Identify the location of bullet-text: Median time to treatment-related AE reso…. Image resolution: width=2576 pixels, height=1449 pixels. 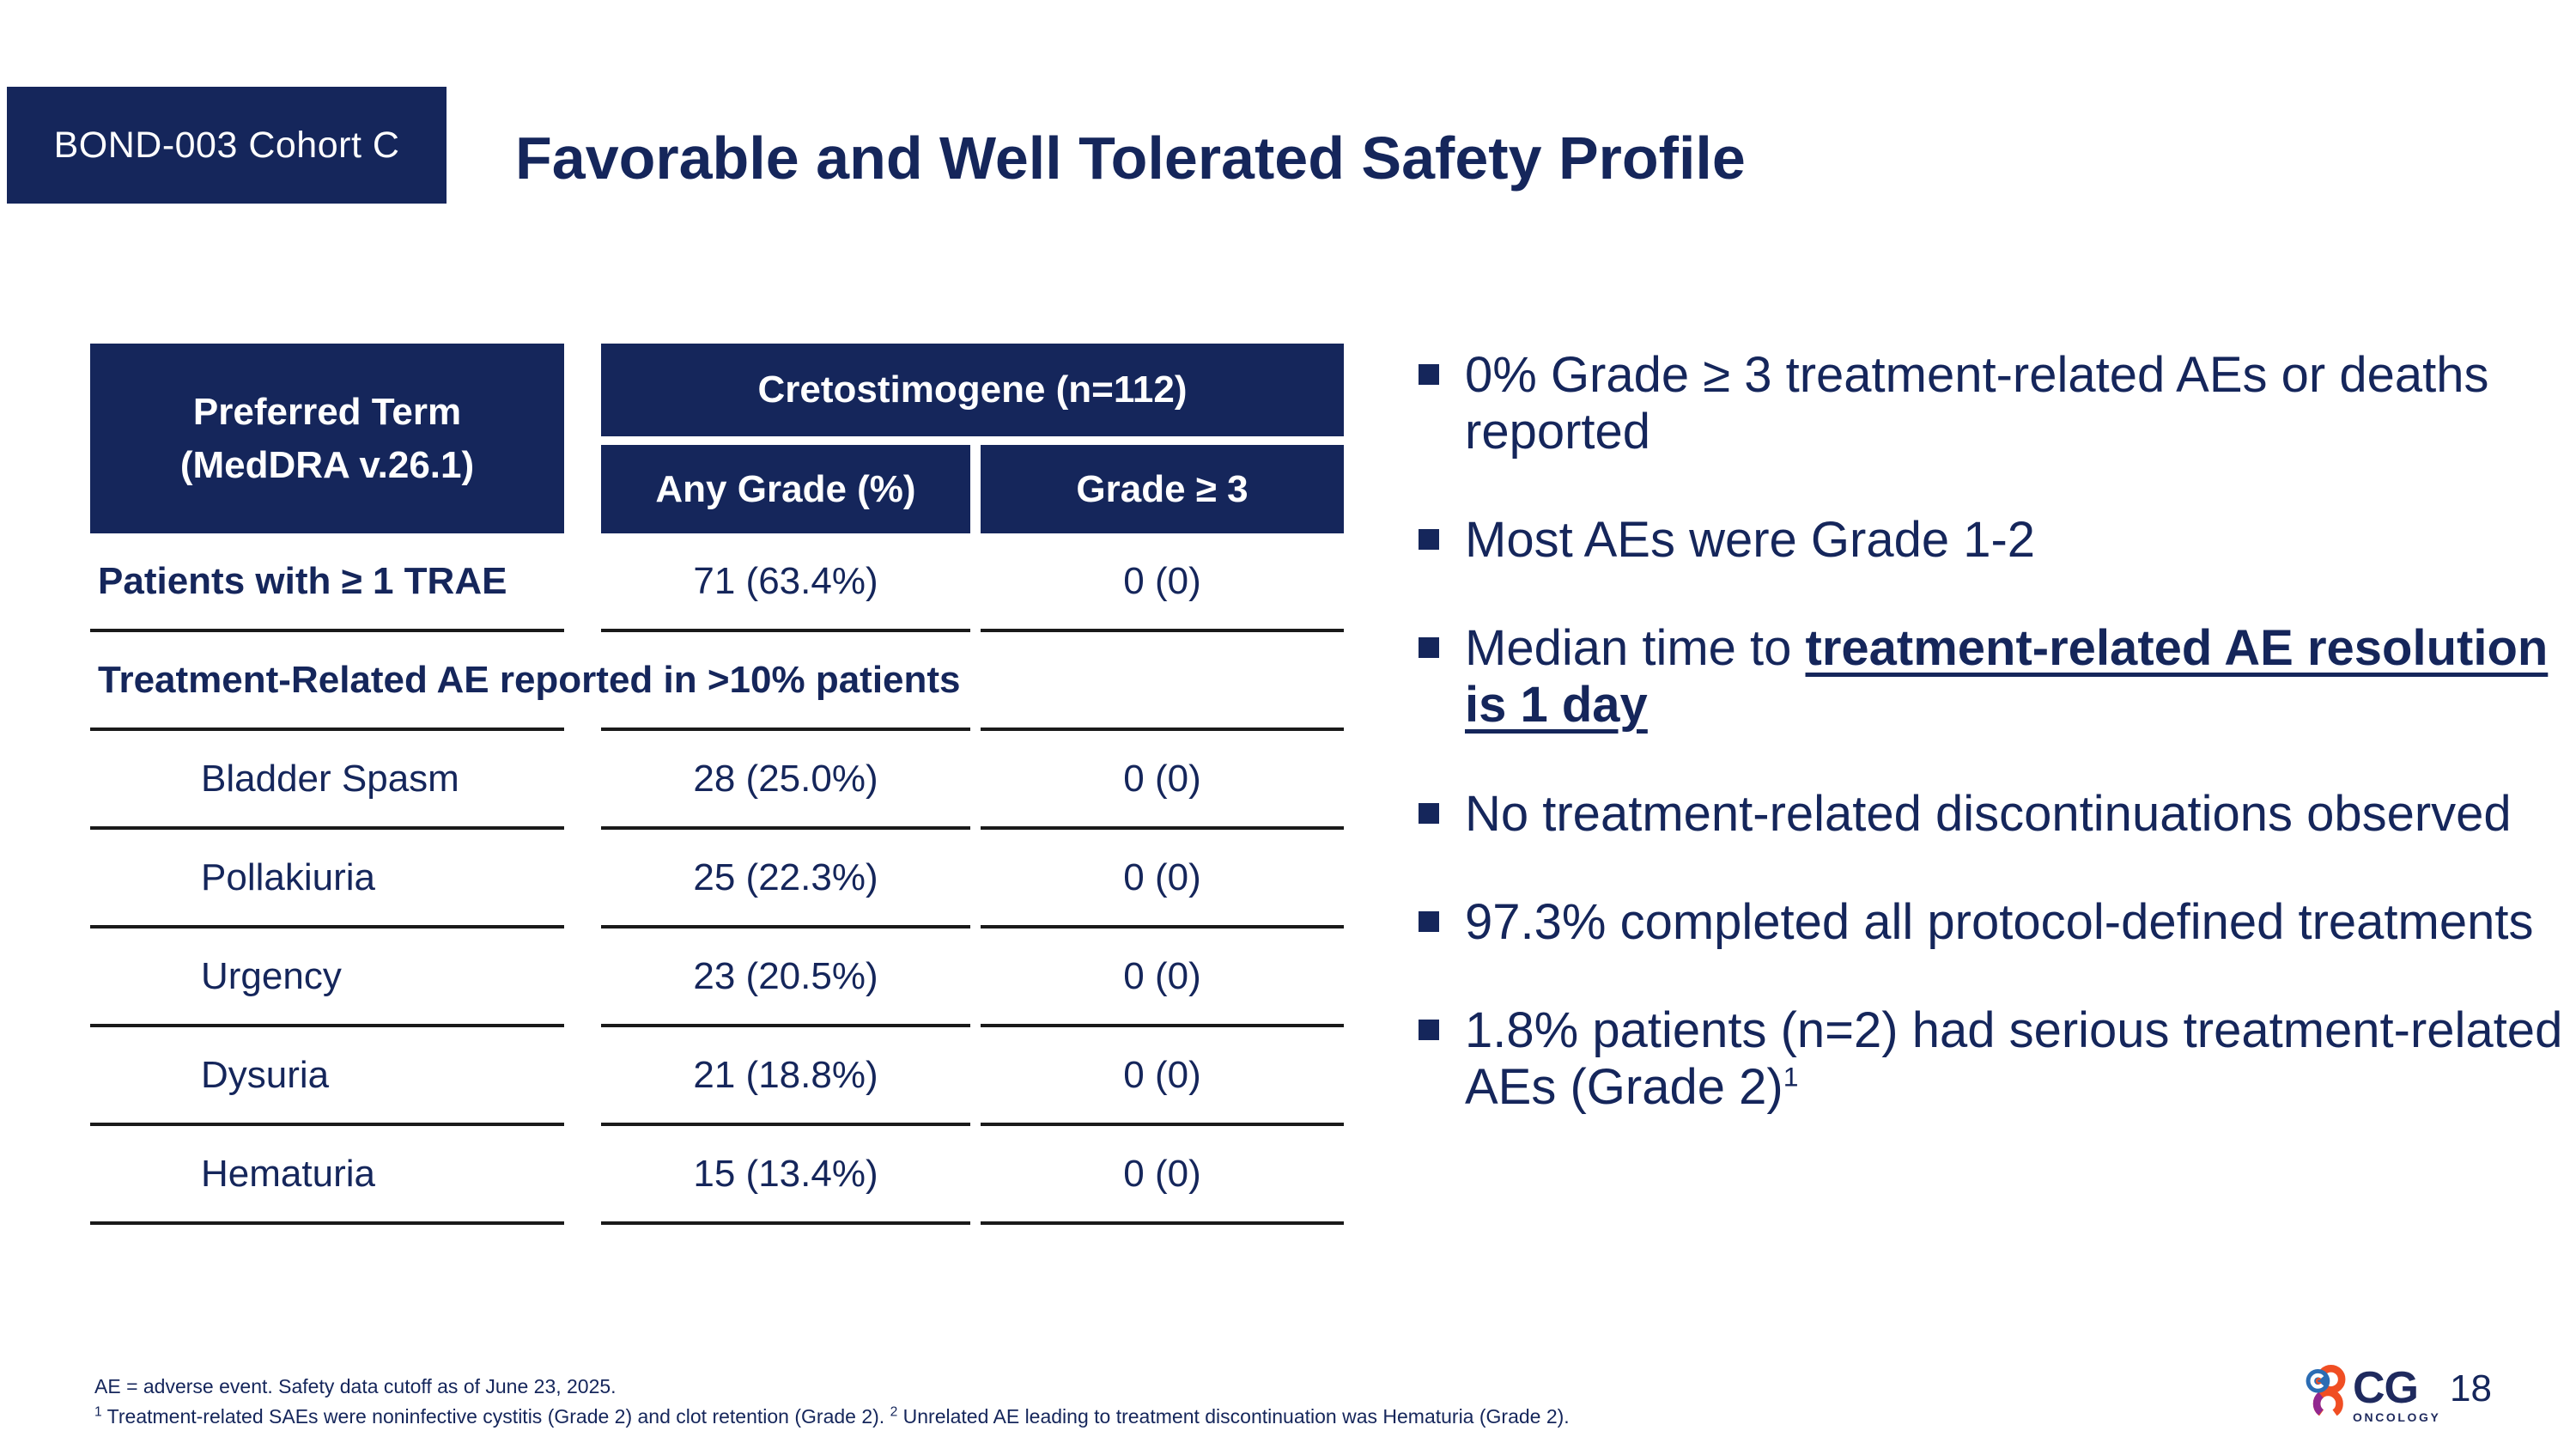
(2019, 677).